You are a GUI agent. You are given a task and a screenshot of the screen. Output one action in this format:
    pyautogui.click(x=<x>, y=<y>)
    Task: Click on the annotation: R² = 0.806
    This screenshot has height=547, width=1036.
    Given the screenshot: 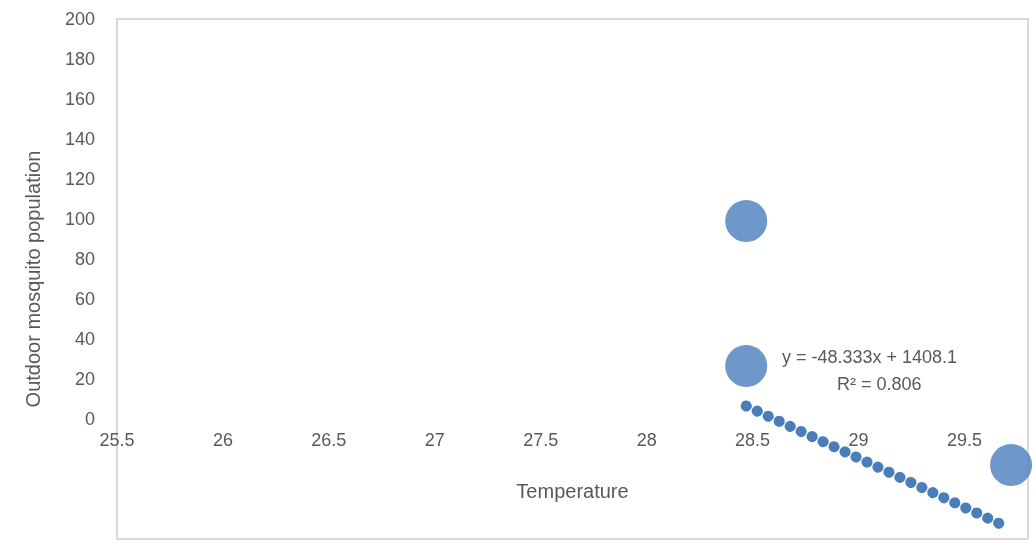 What is the action you would take?
    pyautogui.click(x=879, y=384)
    